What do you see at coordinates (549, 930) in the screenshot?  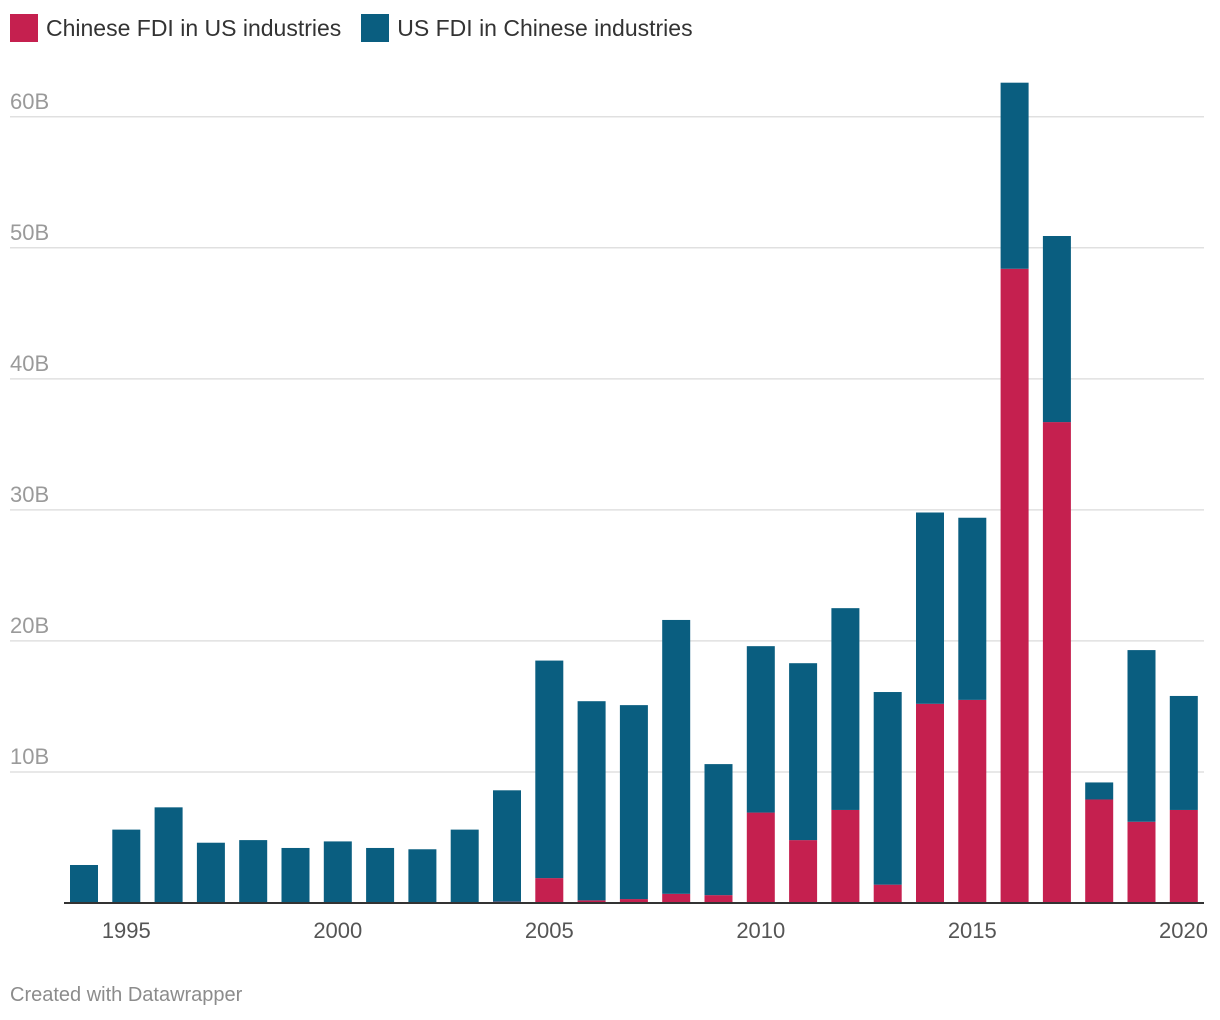 I see `x-tick-label: 2005` at bounding box center [549, 930].